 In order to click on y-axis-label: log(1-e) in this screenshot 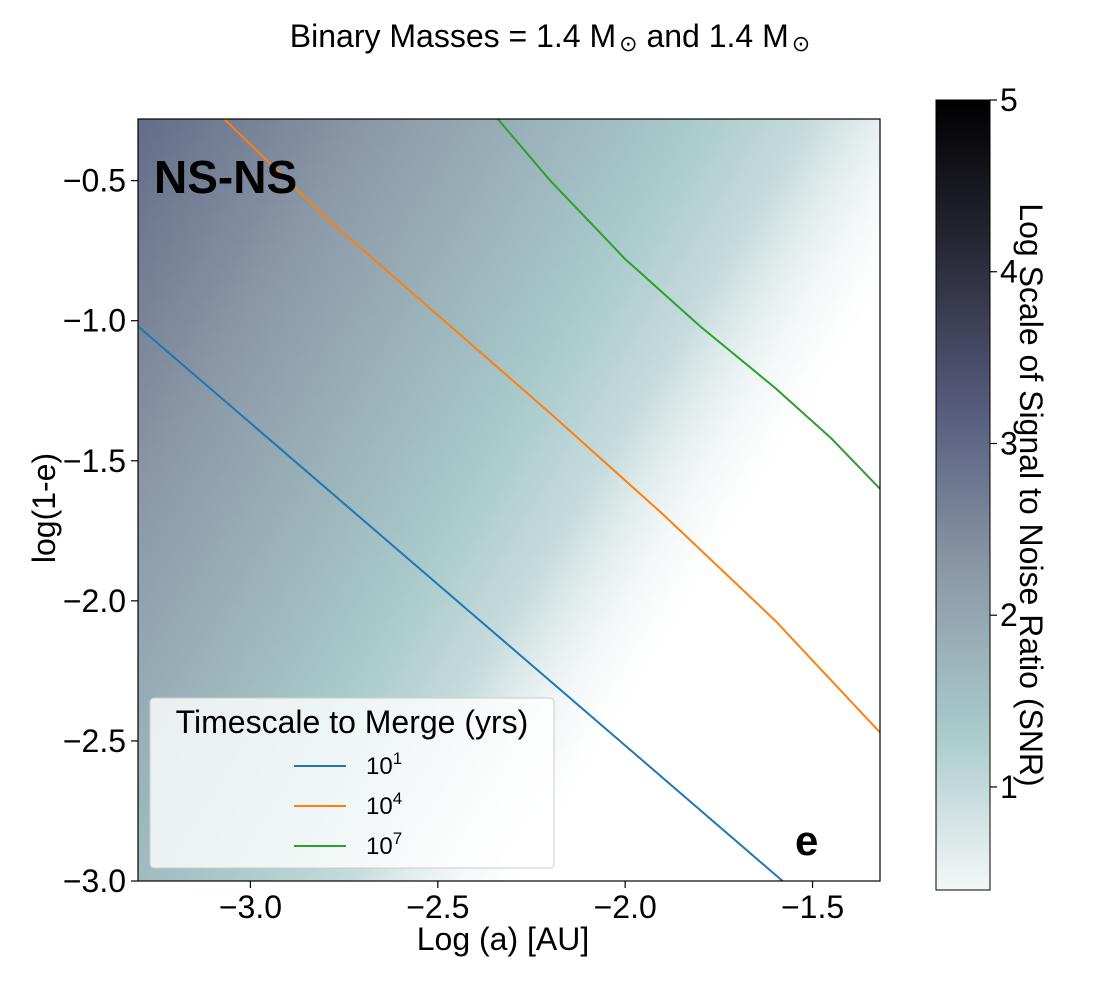, I will do `click(44, 508)`.